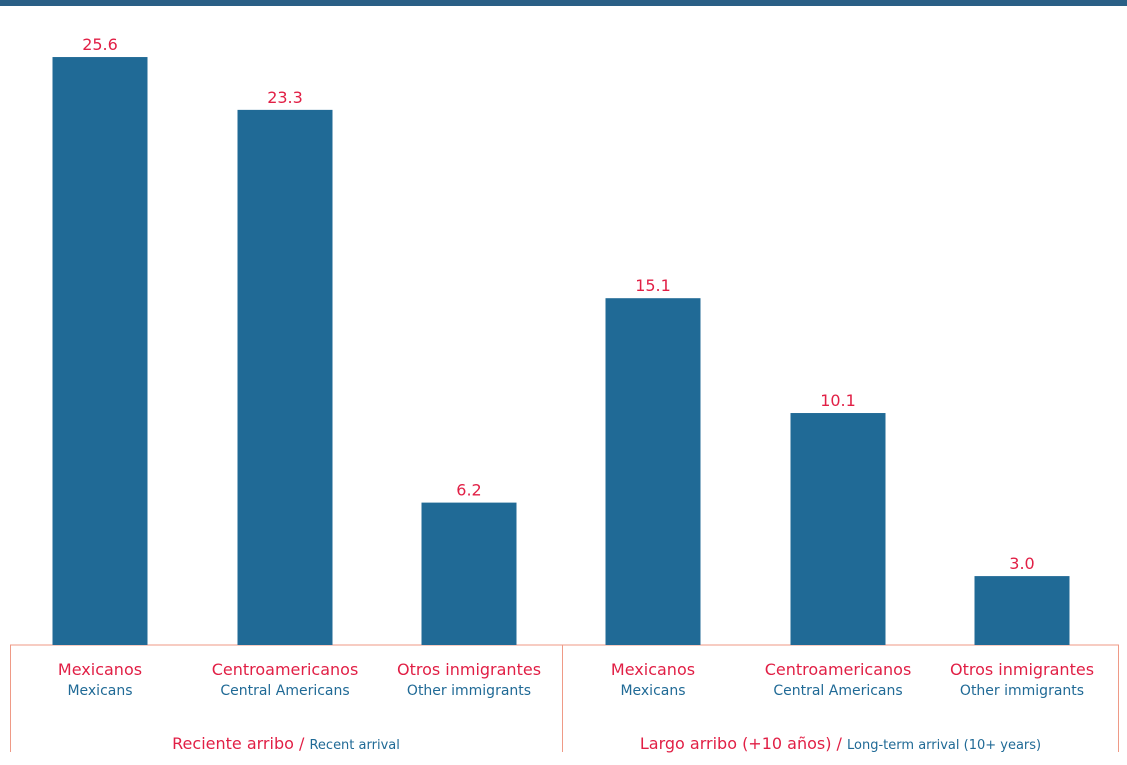  I want to click on value-label-6: 3.0, so click(1021, 563).